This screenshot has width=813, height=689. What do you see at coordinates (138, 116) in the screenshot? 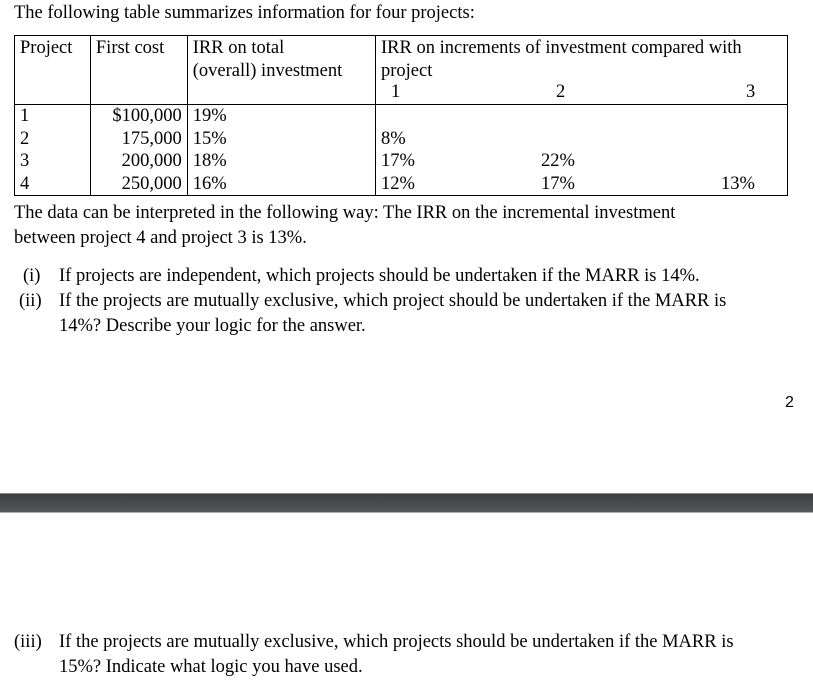
I see `cell-first-cost: $100,000` at bounding box center [138, 116].